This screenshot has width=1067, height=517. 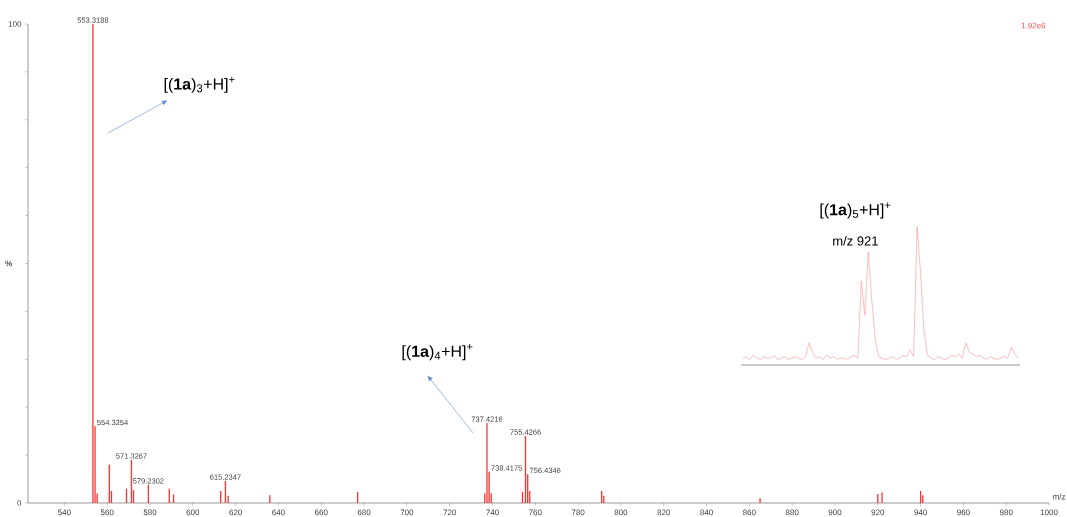 What do you see at coordinates (107, 512) in the screenshot?
I see `x-tick-label: 560` at bounding box center [107, 512].